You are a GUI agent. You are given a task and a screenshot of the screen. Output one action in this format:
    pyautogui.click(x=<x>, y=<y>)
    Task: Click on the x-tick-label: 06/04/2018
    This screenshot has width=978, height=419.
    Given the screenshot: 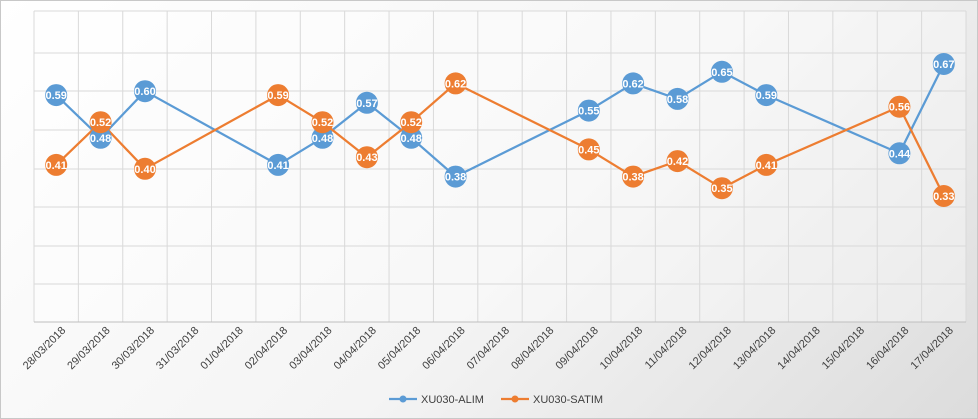 What is the action you would take?
    pyautogui.click(x=443, y=348)
    